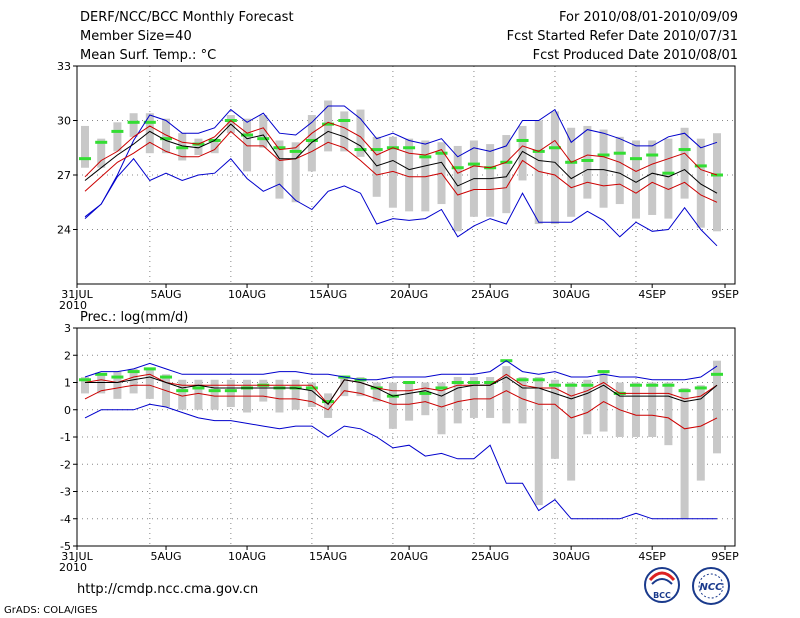  I want to click on x-tick-label: 10AUG, so click(247, 294).